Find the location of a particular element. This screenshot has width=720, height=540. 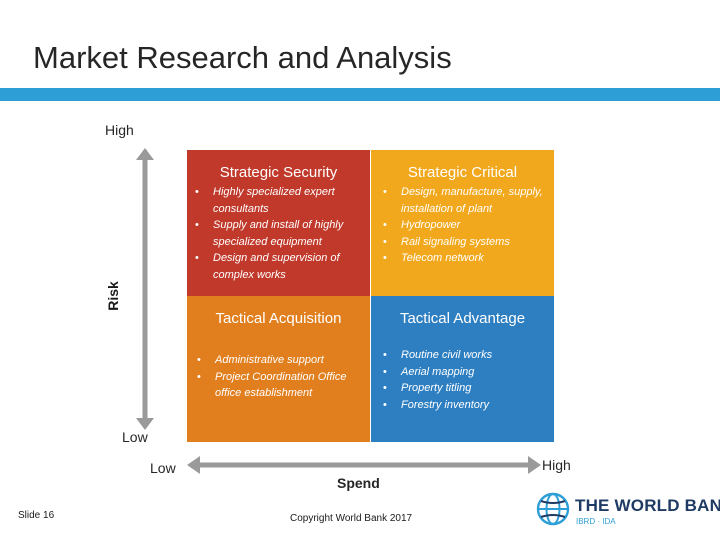

list-item: Property titling is located at coordinates (465, 388).